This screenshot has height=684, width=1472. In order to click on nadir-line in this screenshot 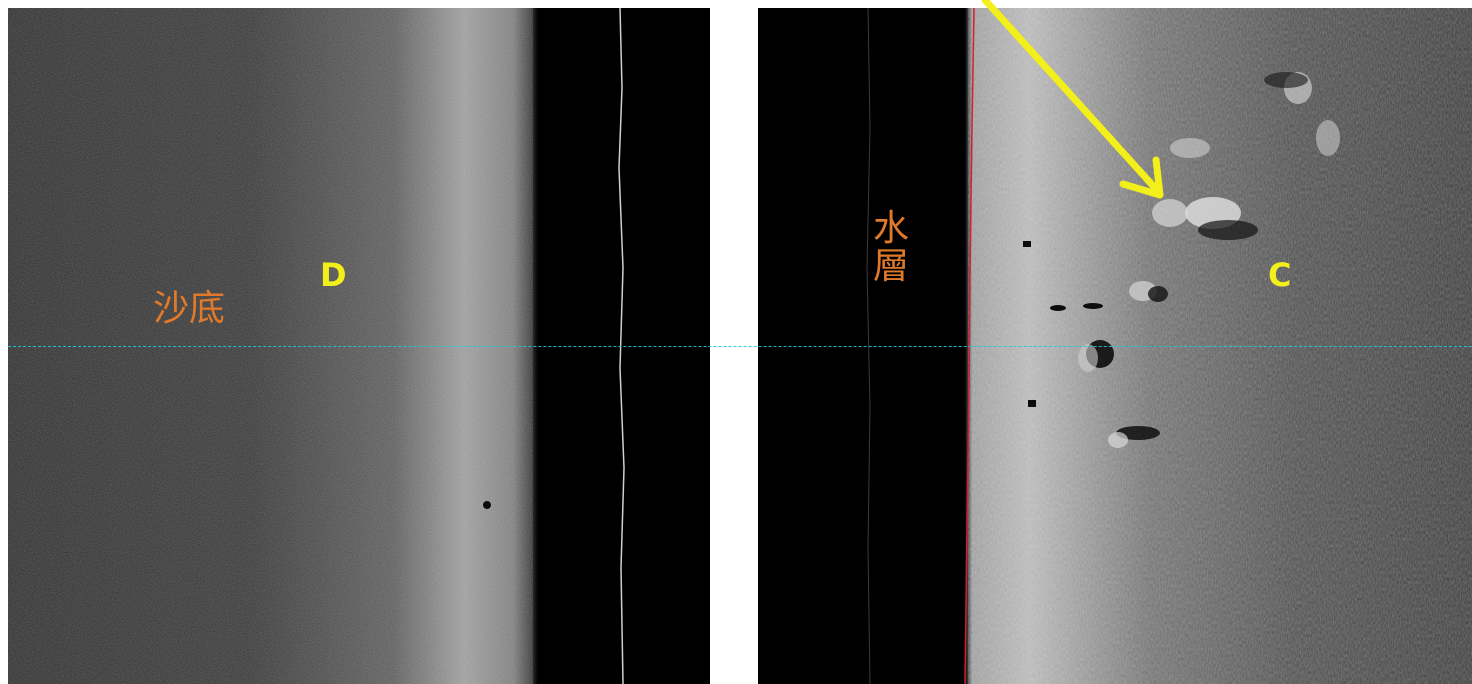, I will do `click(969, 346)`.